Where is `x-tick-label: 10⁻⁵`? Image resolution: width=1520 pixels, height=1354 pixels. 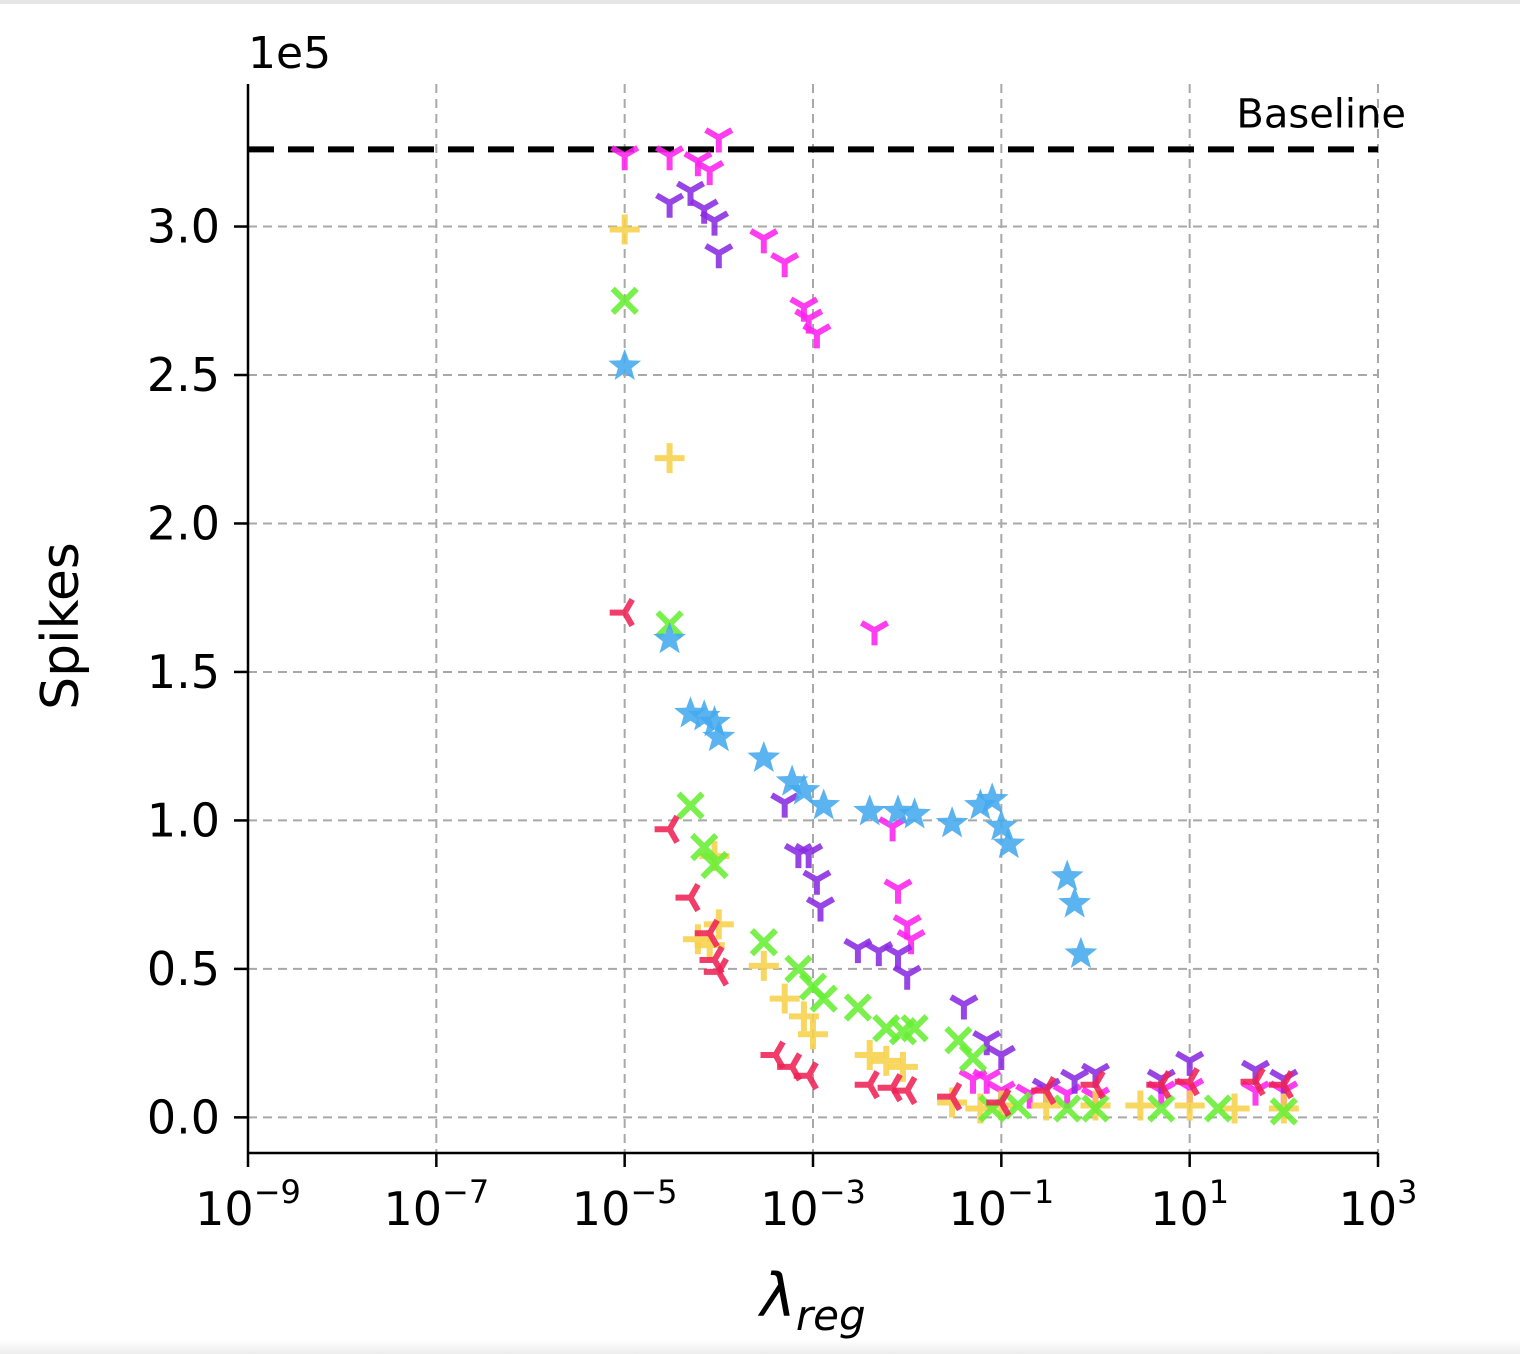
x-tick-label: 10⁻⁵ is located at coordinates (625, 1204).